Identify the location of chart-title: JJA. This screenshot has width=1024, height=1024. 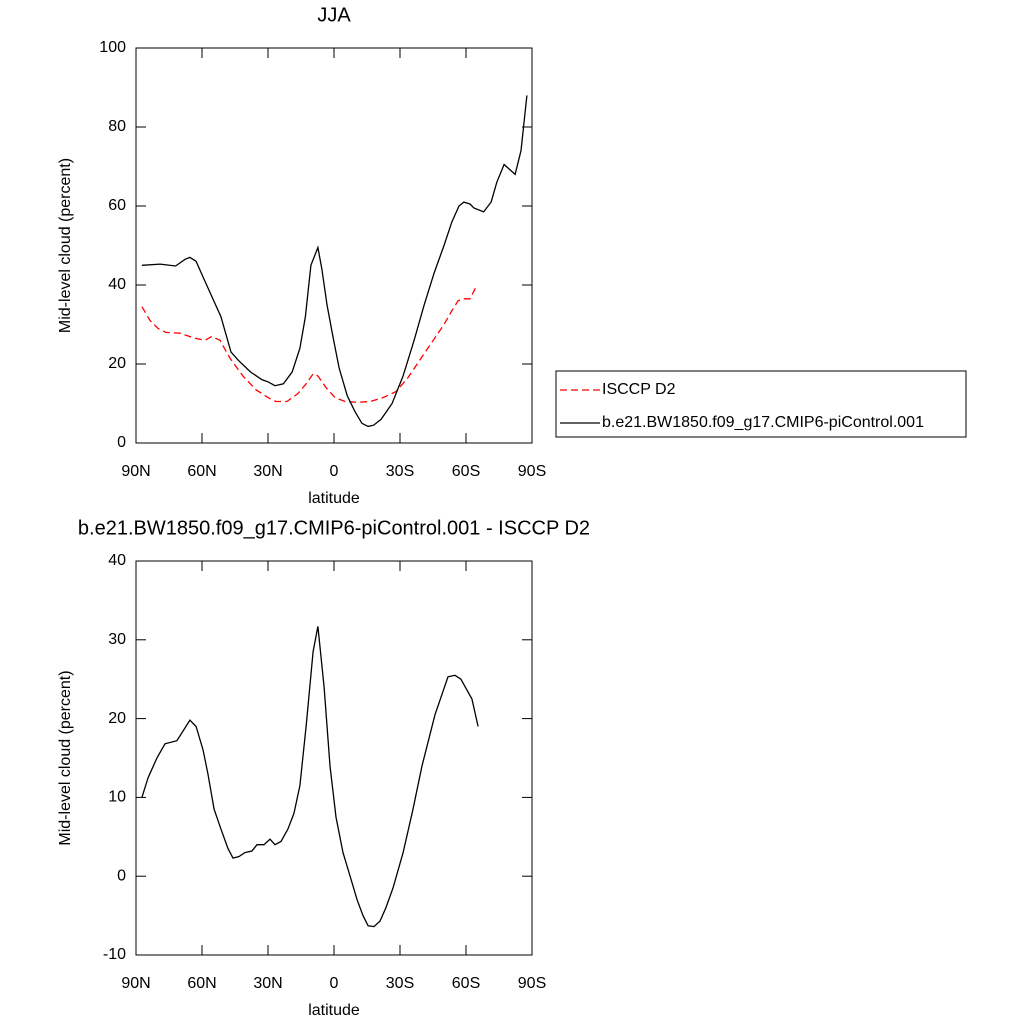
(334, 15).